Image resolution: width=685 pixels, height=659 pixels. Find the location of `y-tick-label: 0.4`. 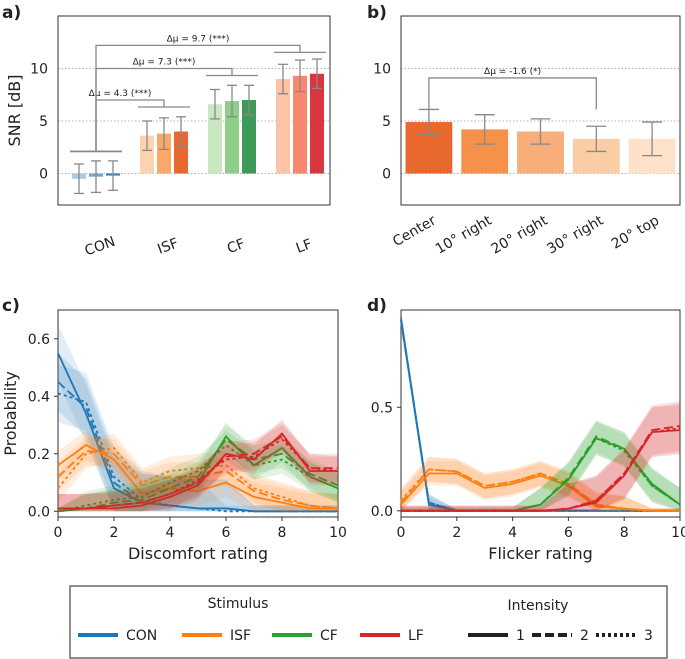

y-tick-label: 0.4 is located at coordinates (39, 397).